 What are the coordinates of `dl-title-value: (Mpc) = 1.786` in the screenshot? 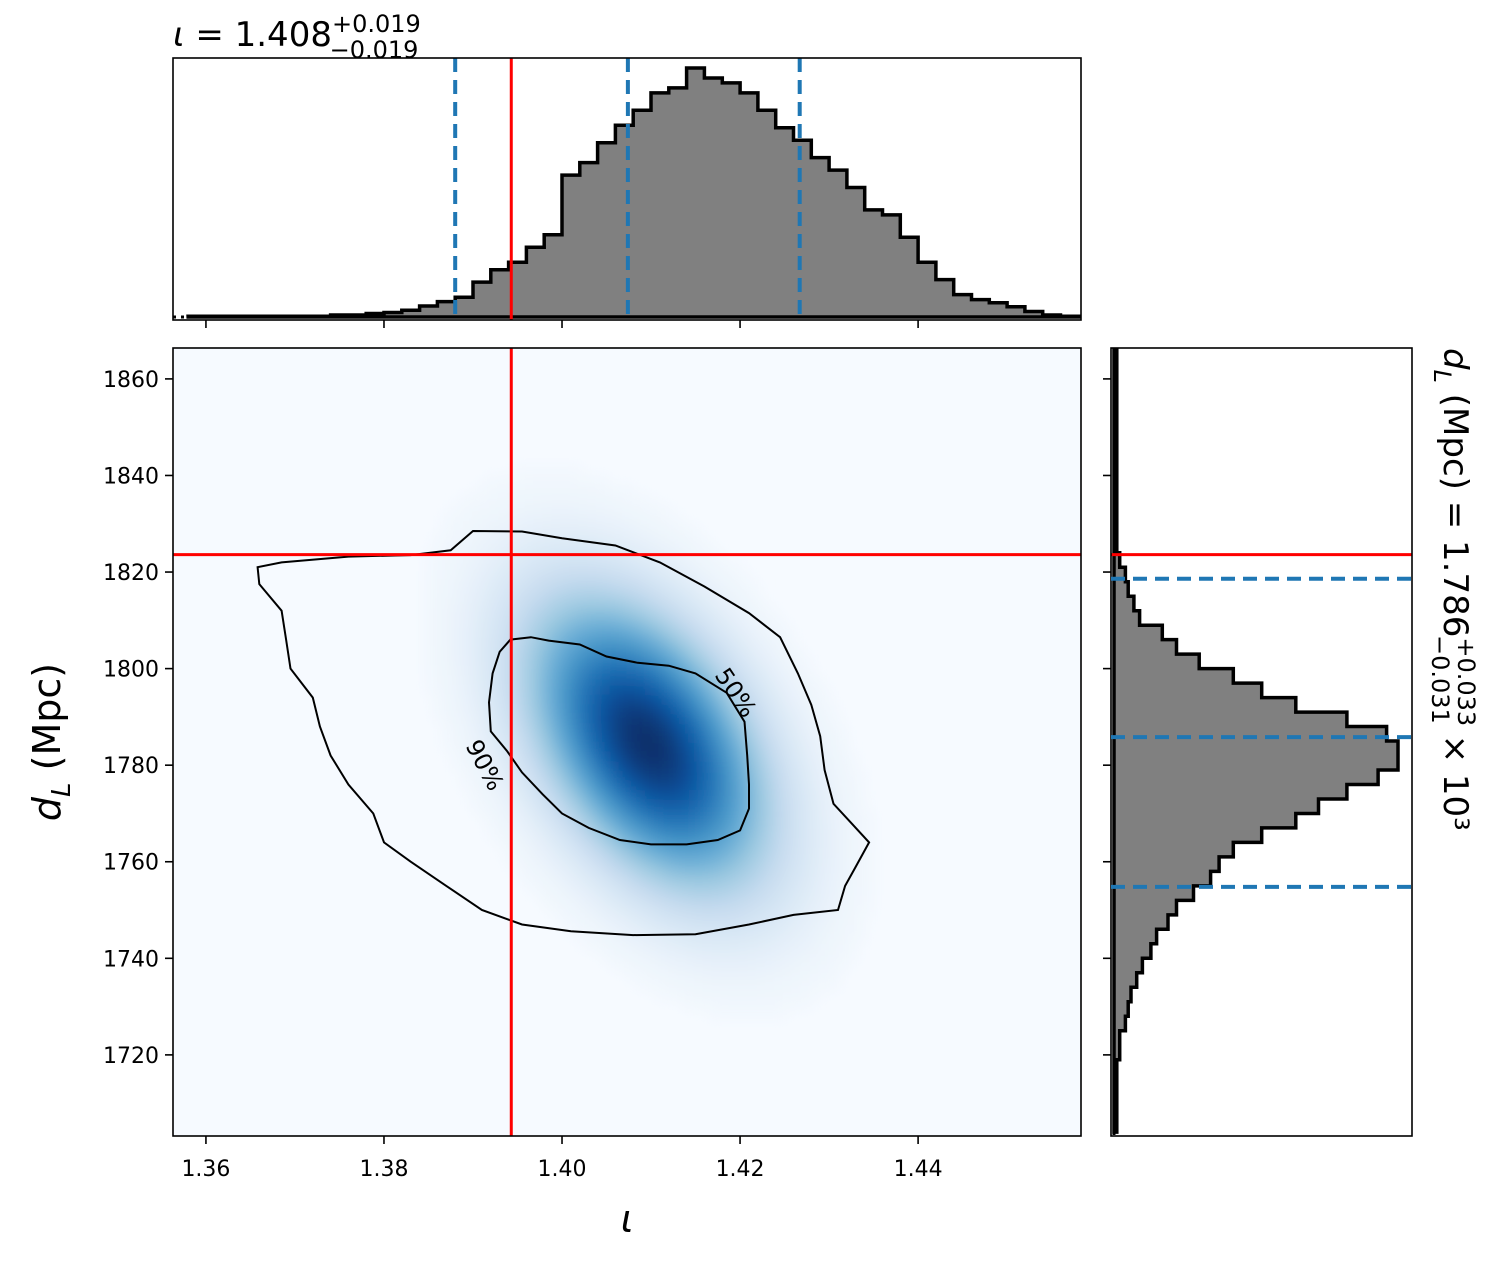 It's located at (1455, 510).